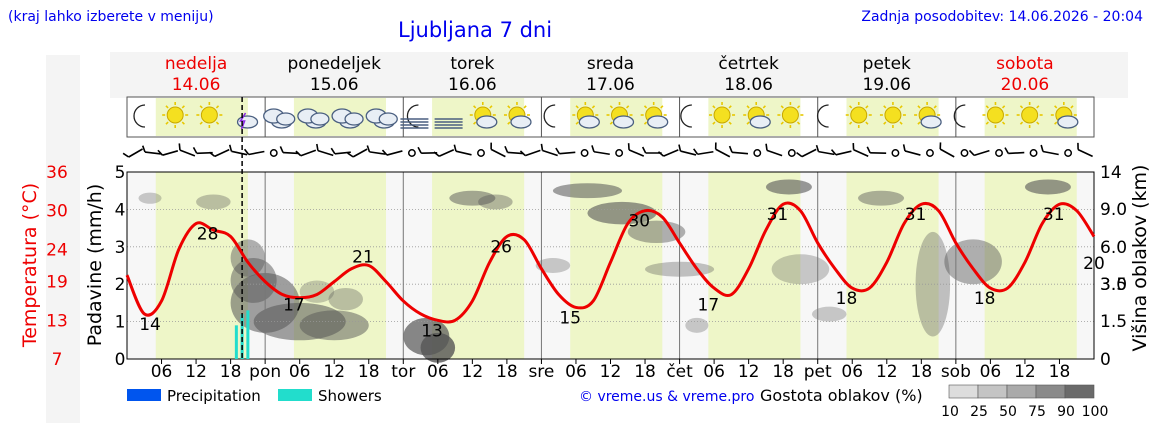 The image size is (1152, 443). Describe the element at coordinates (610, 64) in the screenshot. I see `day-name: sreda` at that location.